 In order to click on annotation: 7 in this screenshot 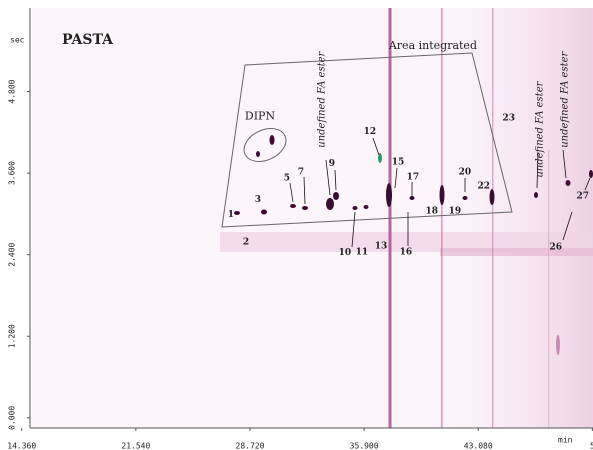, I will do `click(301, 172)`.